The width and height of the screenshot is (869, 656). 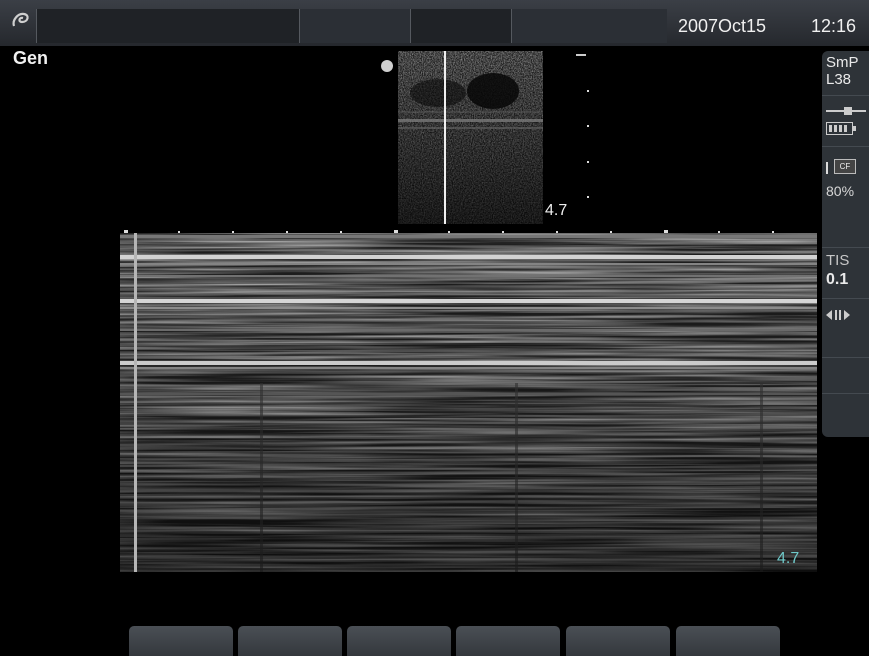 What do you see at coordinates (837, 279) in the screenshot?
I see `tis-value: 0.1` at bounding box center [837, 279].